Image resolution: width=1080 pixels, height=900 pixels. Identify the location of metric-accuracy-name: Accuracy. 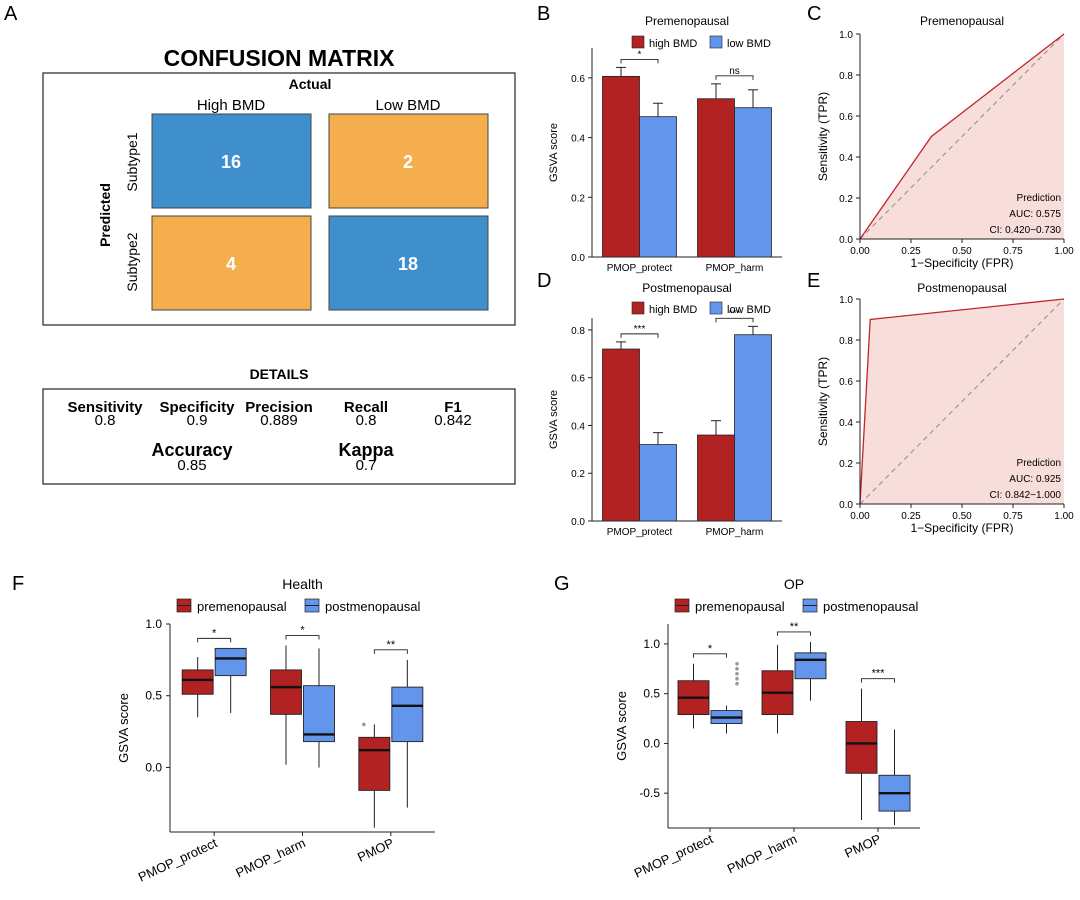
(191, 450).